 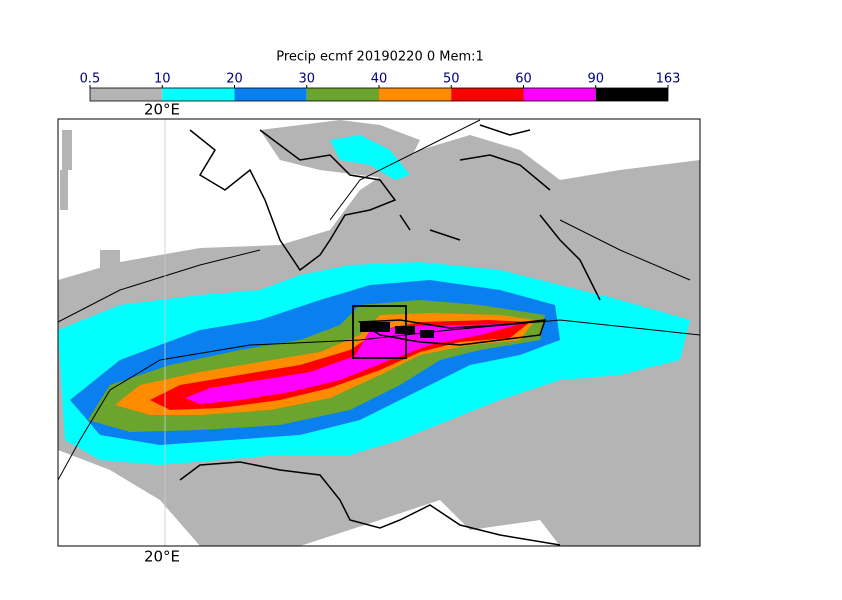 I want to click on colorbar-label: 40, so click(x=379, y=79).